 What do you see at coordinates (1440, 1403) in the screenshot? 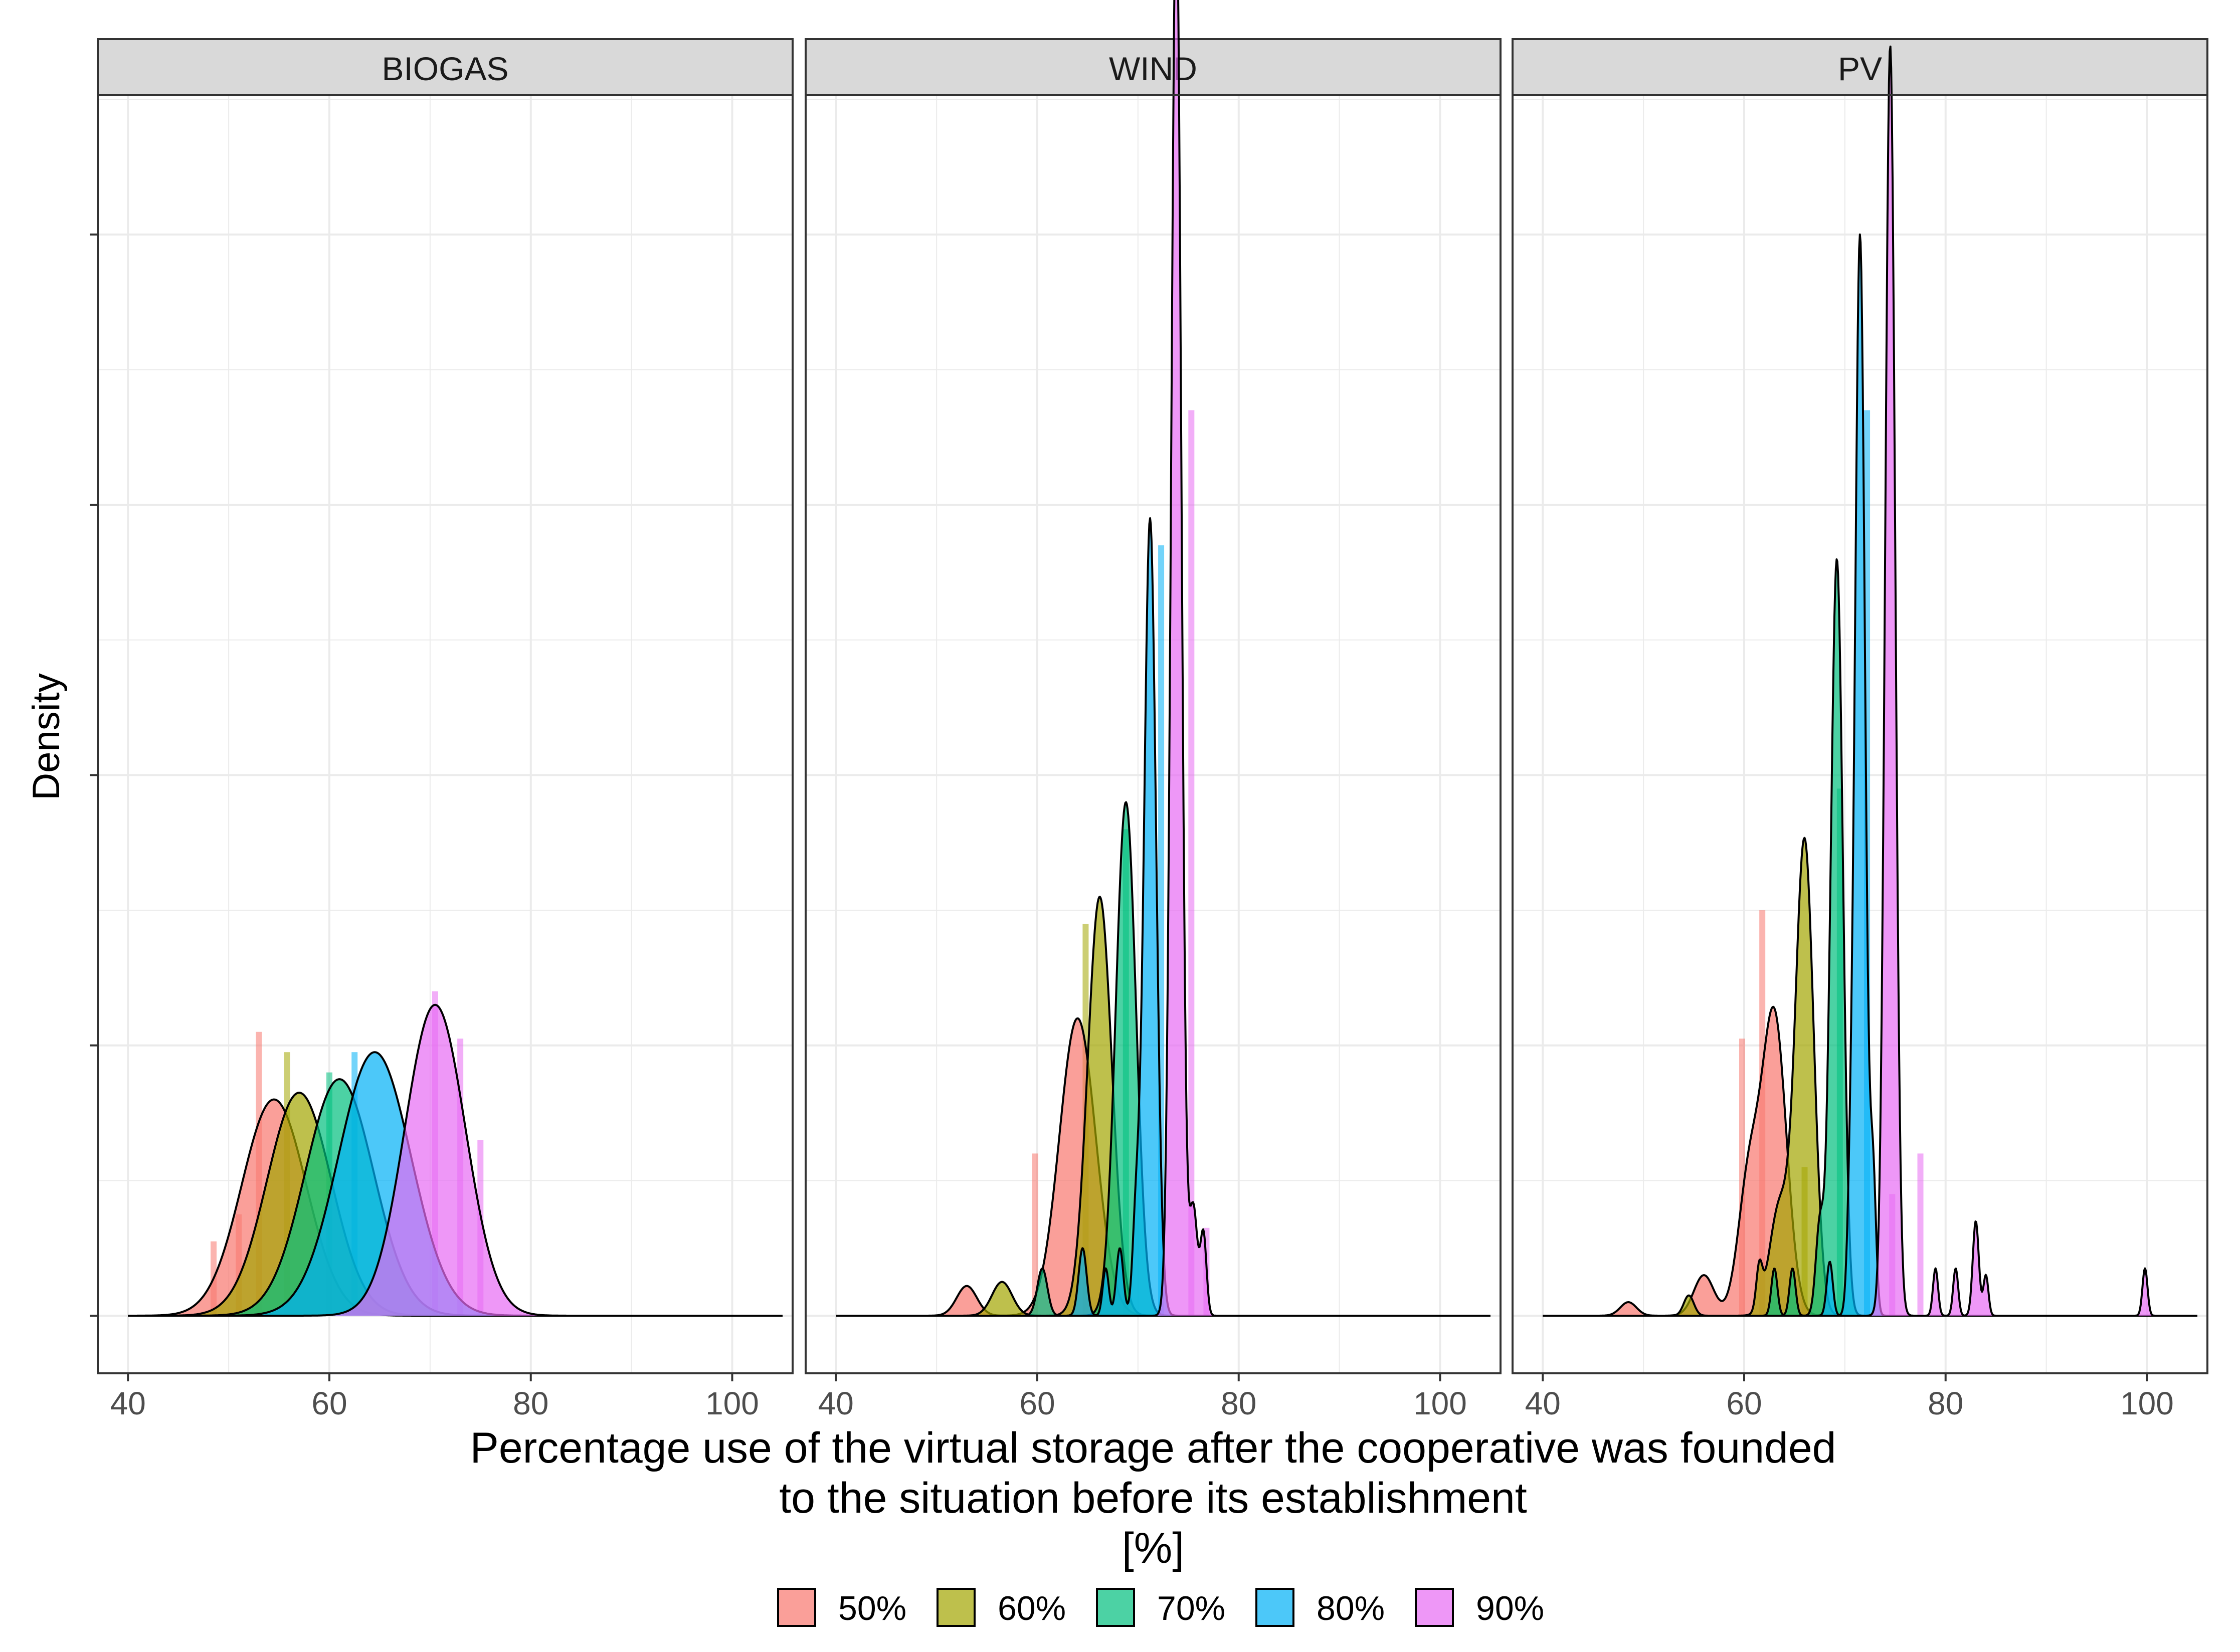
I see `x-tick-label-wind-100: 100` at bounding box center [1440, 1403].